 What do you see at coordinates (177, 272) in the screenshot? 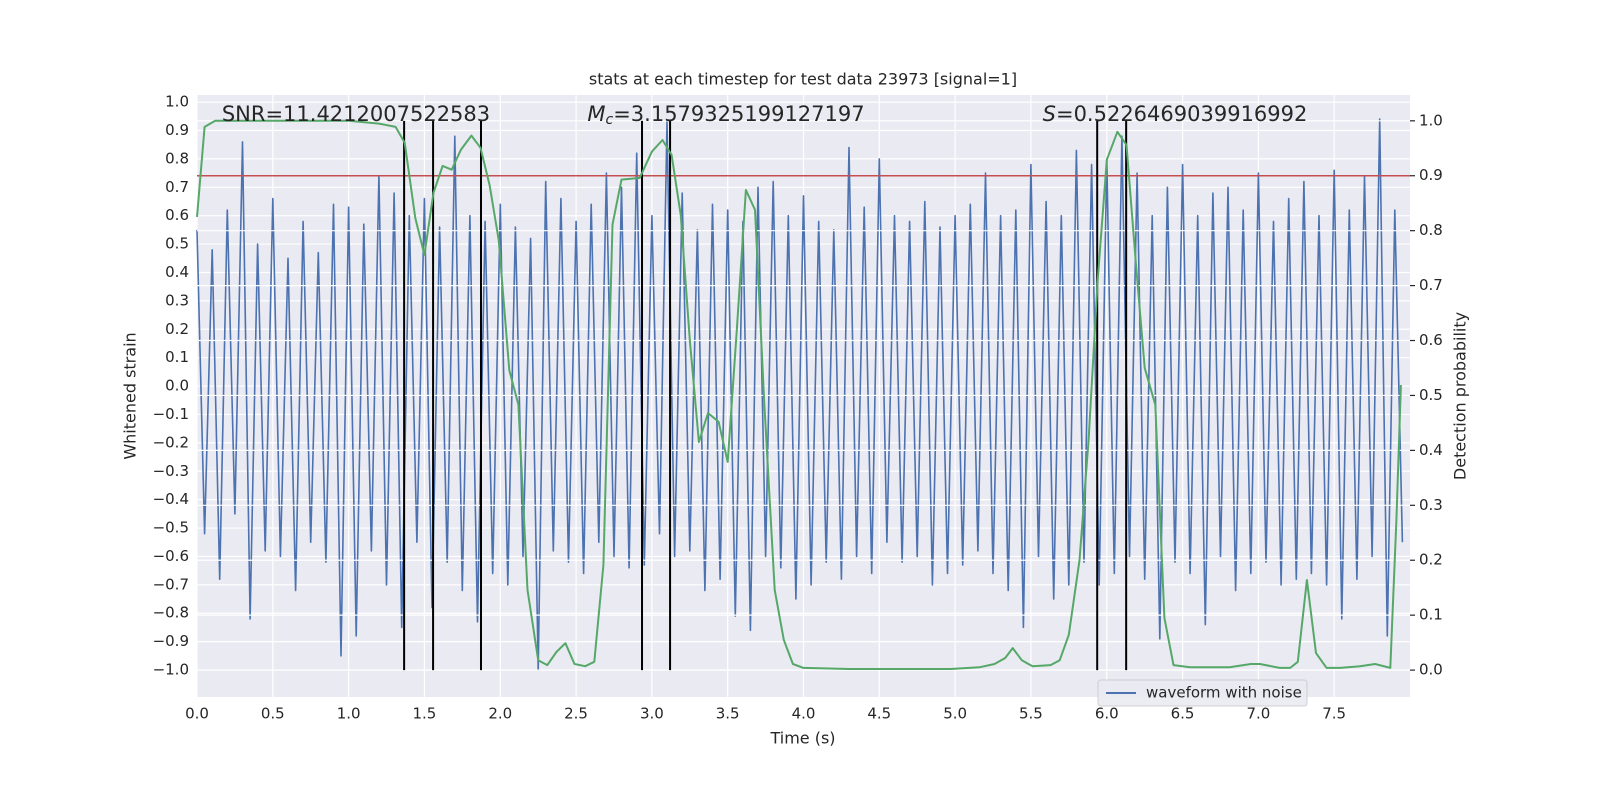
I see `y-tick-label: 0.4` at bounding box center [177, 272].